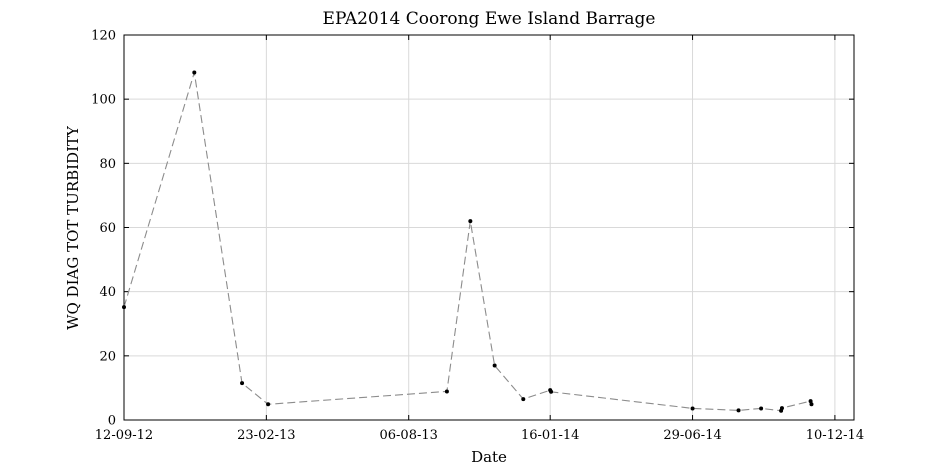 The image size is (945, 472). I want to click on y-tick-label: 100, so click(103, 100).